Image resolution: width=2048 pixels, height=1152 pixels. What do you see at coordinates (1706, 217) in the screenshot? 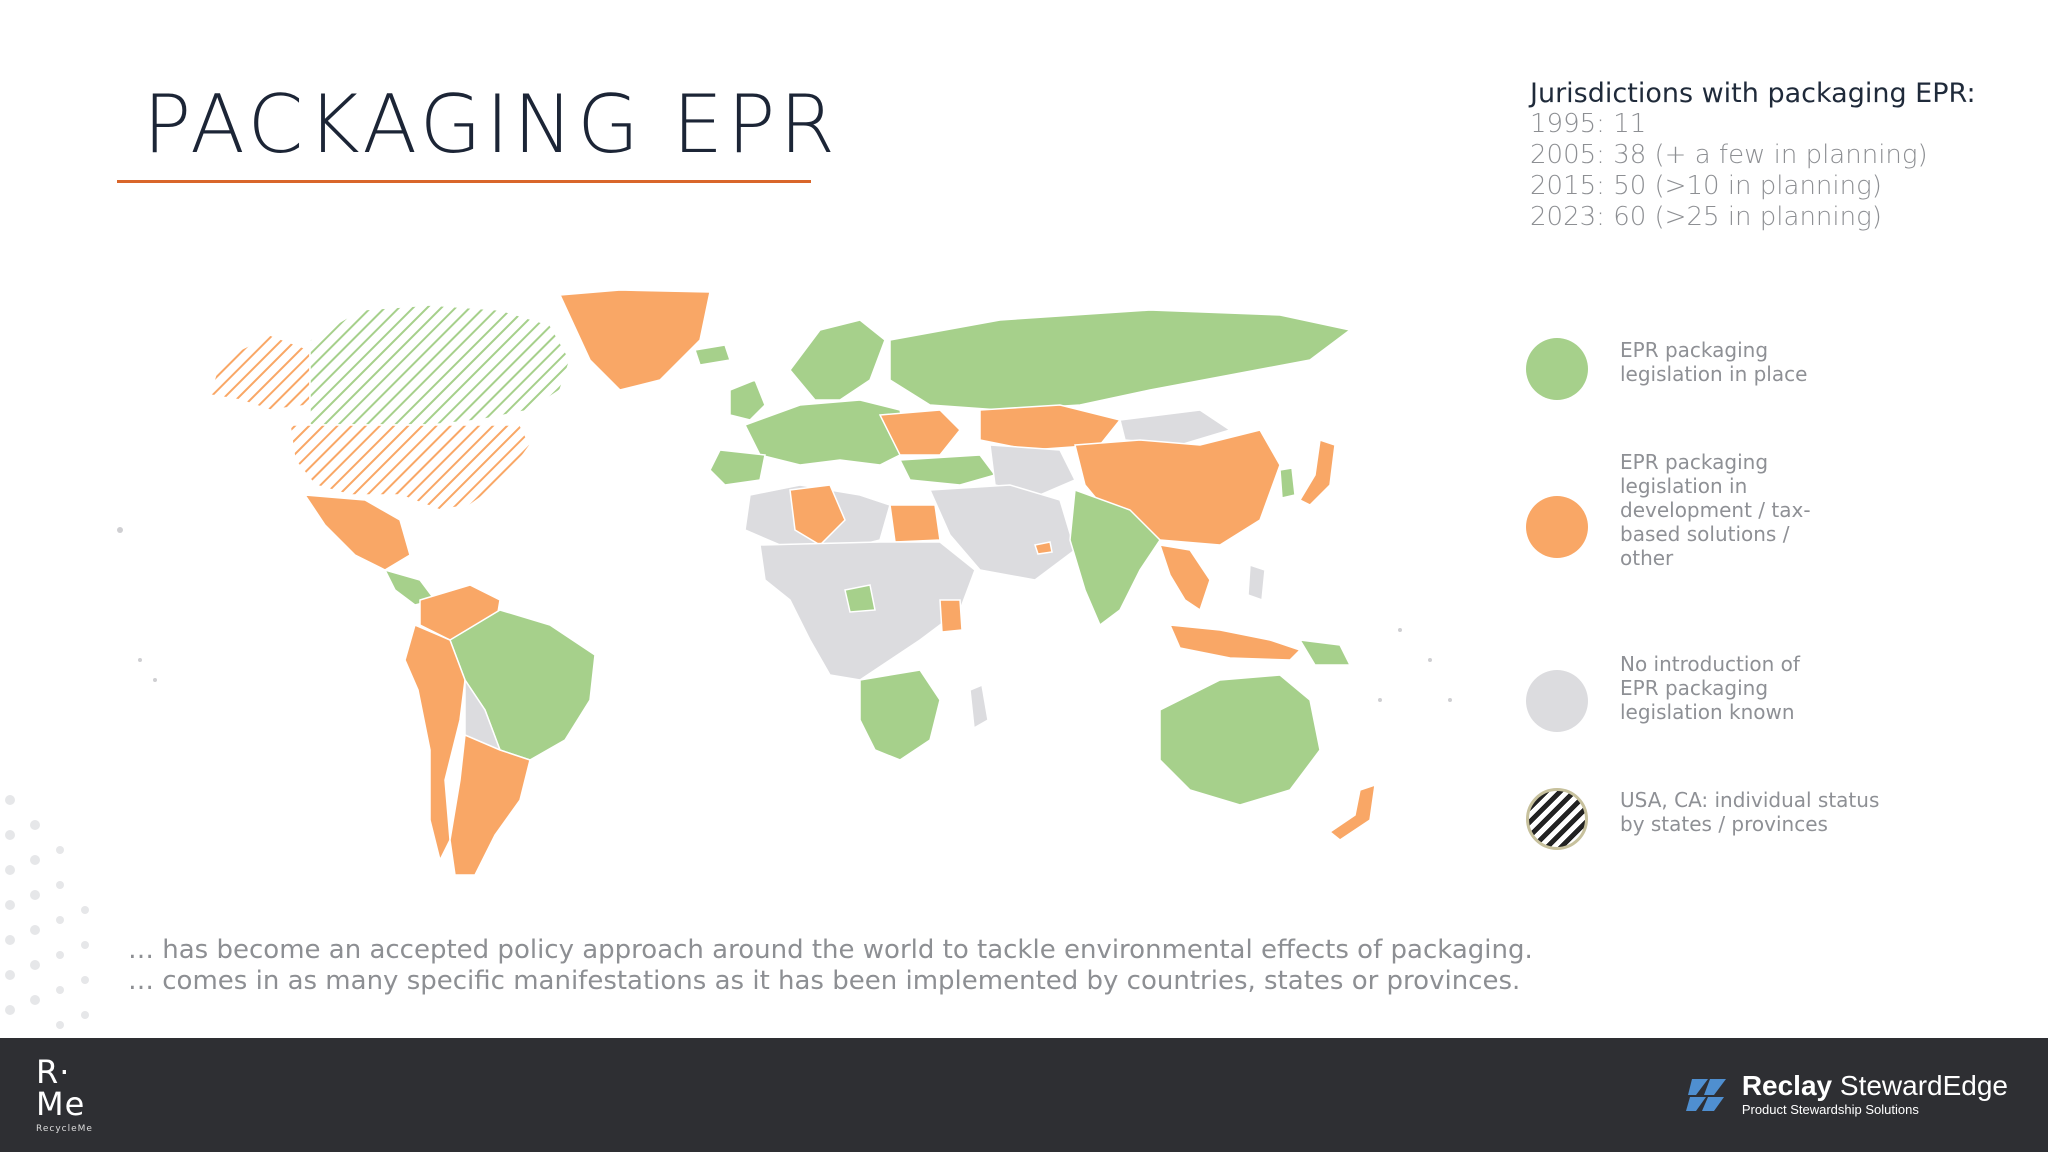
I see `stats-line-2023: 2023: 60 (>25 in planning)` at bounding box center [1706, 217].